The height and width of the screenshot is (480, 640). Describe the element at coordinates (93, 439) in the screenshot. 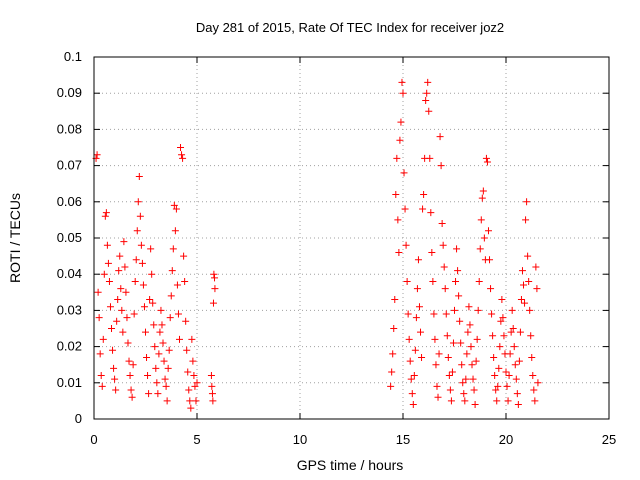

I see `x-tick-label: 0` at that location.